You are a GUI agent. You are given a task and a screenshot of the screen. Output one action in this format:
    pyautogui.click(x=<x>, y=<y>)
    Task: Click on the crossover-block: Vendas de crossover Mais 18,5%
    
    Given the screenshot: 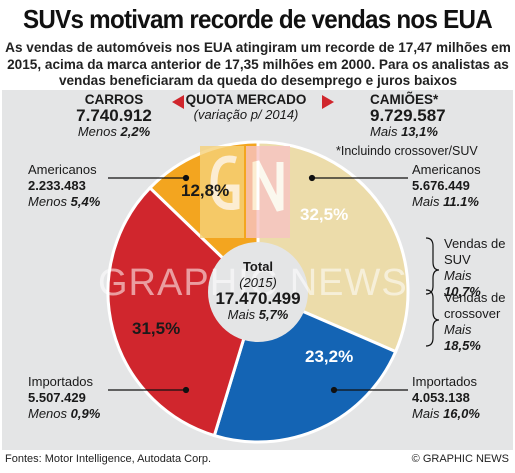 What is the action you would take?
    pyautogui.click(x=477, y=322)
    